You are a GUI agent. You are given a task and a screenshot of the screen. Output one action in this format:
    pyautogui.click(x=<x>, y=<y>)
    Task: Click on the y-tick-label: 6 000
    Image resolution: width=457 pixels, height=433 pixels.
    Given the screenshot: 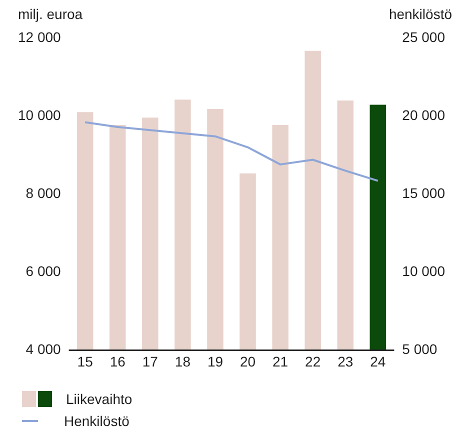 What is the action you would take?
    pyautogui.click(x=44, y=271)
    